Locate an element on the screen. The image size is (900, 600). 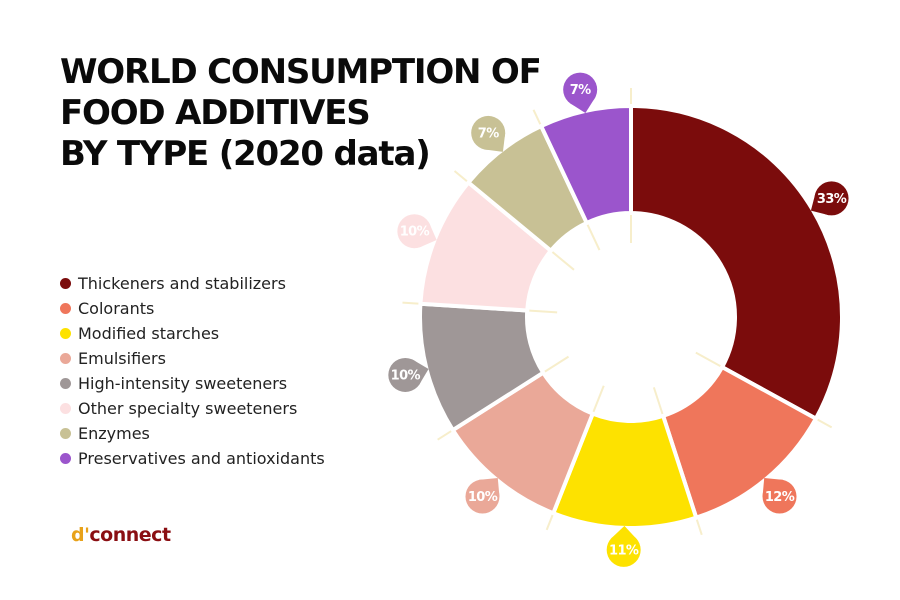
slice-value-label: 11% is located at coordinates (624, 550).